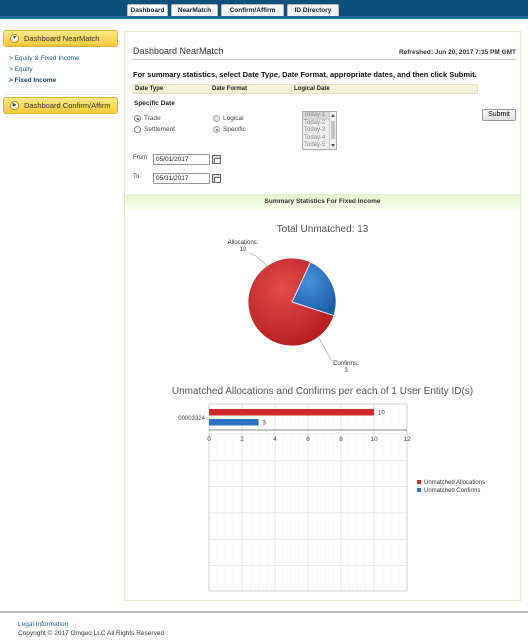 The height and width of the screenshot is (643, 528). What do you see at coordinates (333, 115) in the screenshot?
I see `scroll-up-icon` at bounding box center [333, 115].